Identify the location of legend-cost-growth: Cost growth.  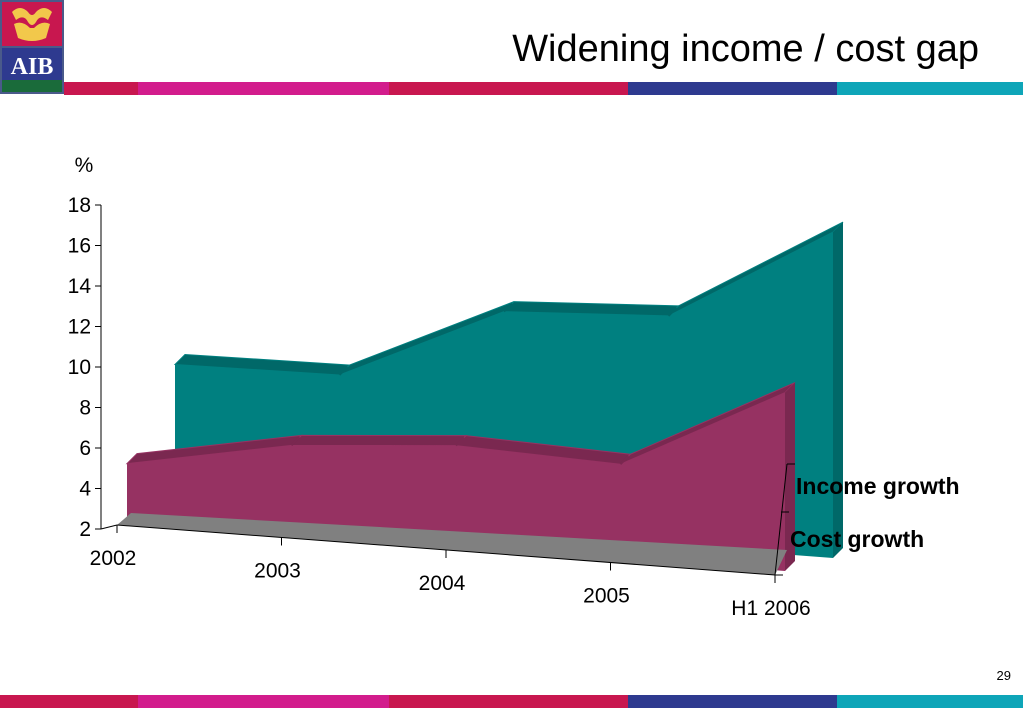
(857, 539).